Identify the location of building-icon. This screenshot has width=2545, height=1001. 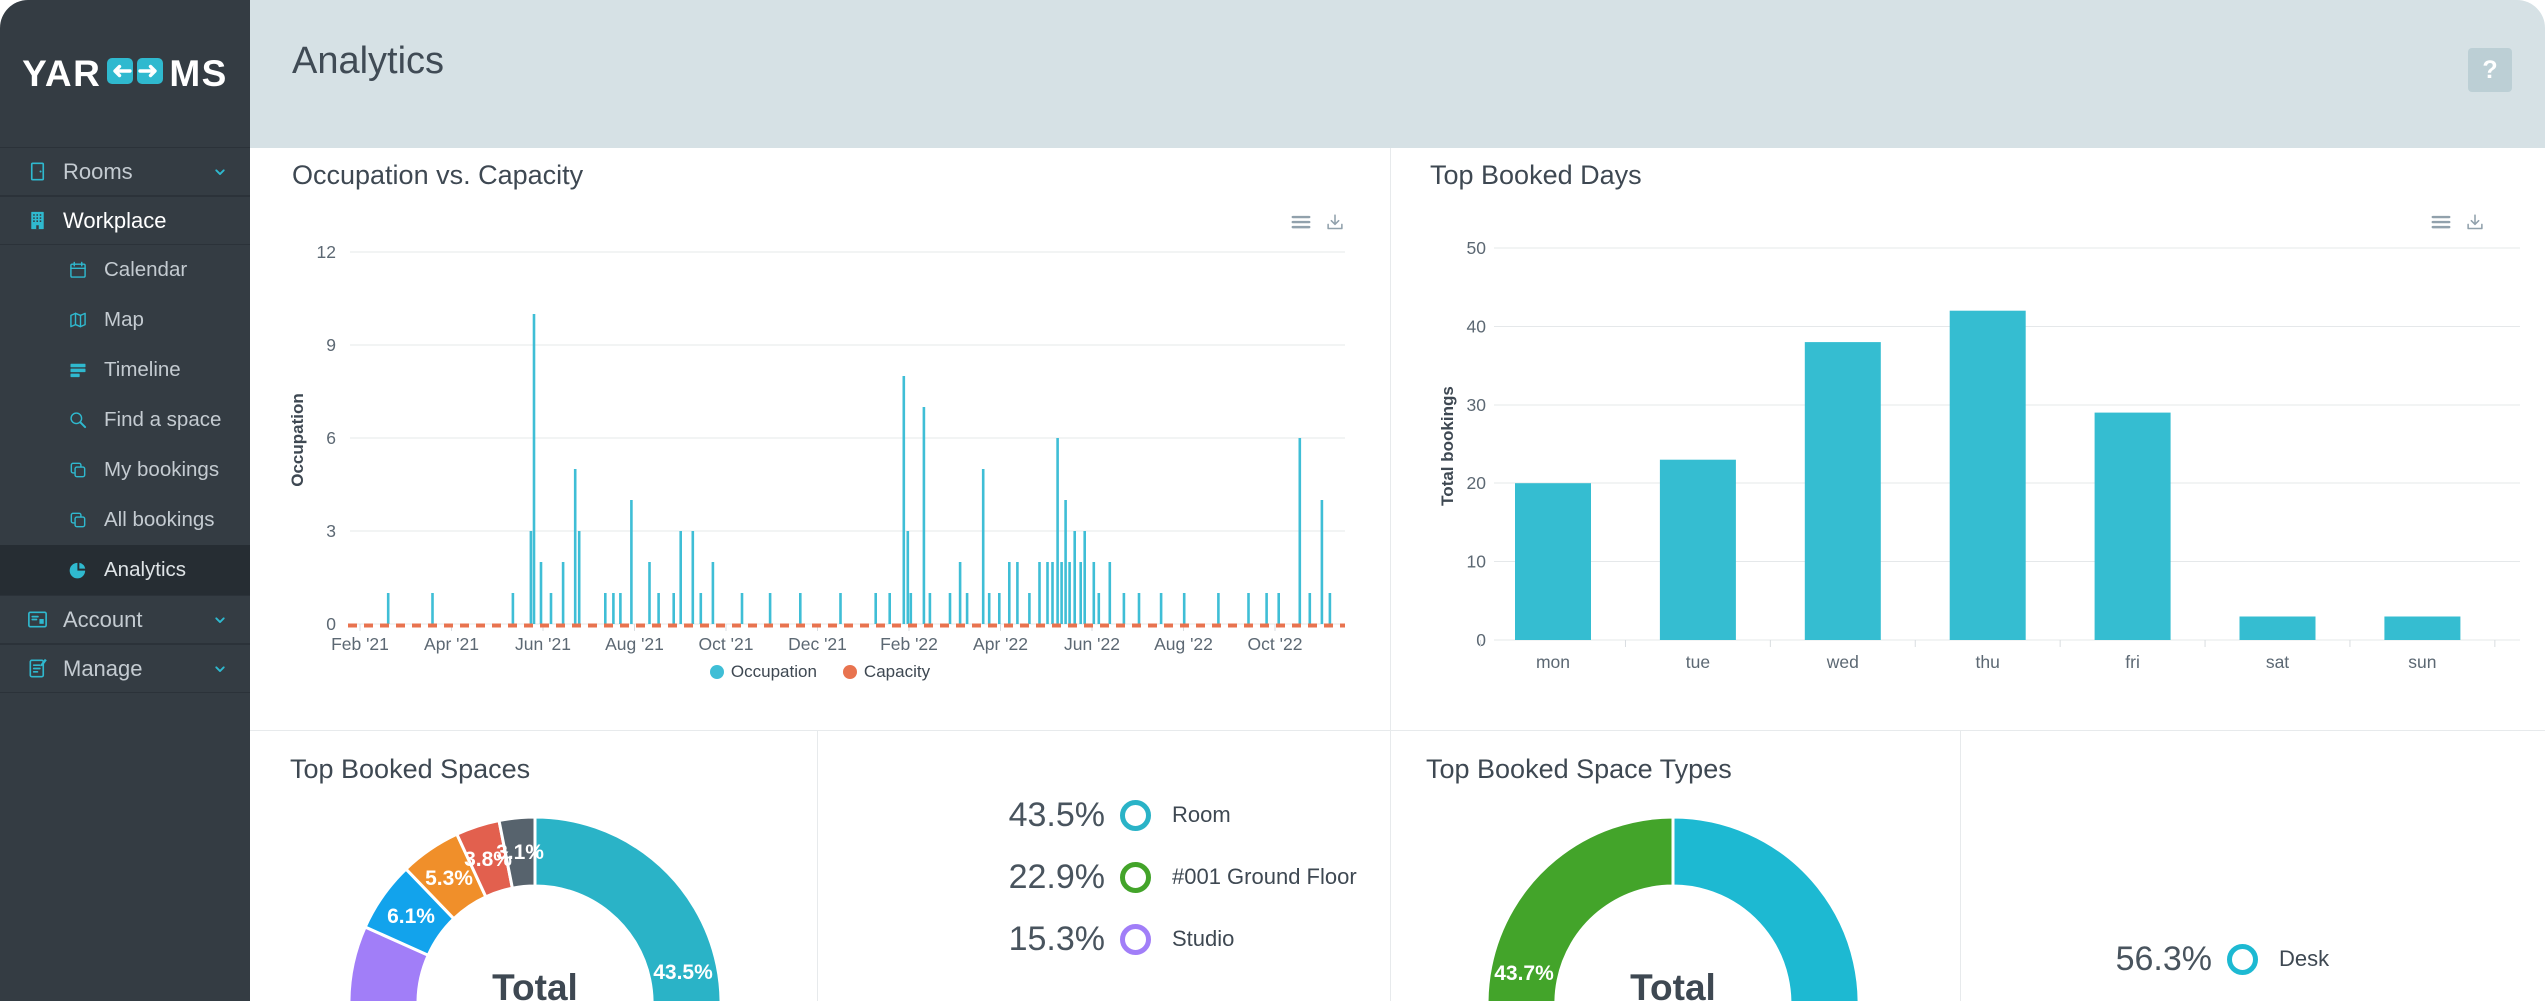
(37, 220).